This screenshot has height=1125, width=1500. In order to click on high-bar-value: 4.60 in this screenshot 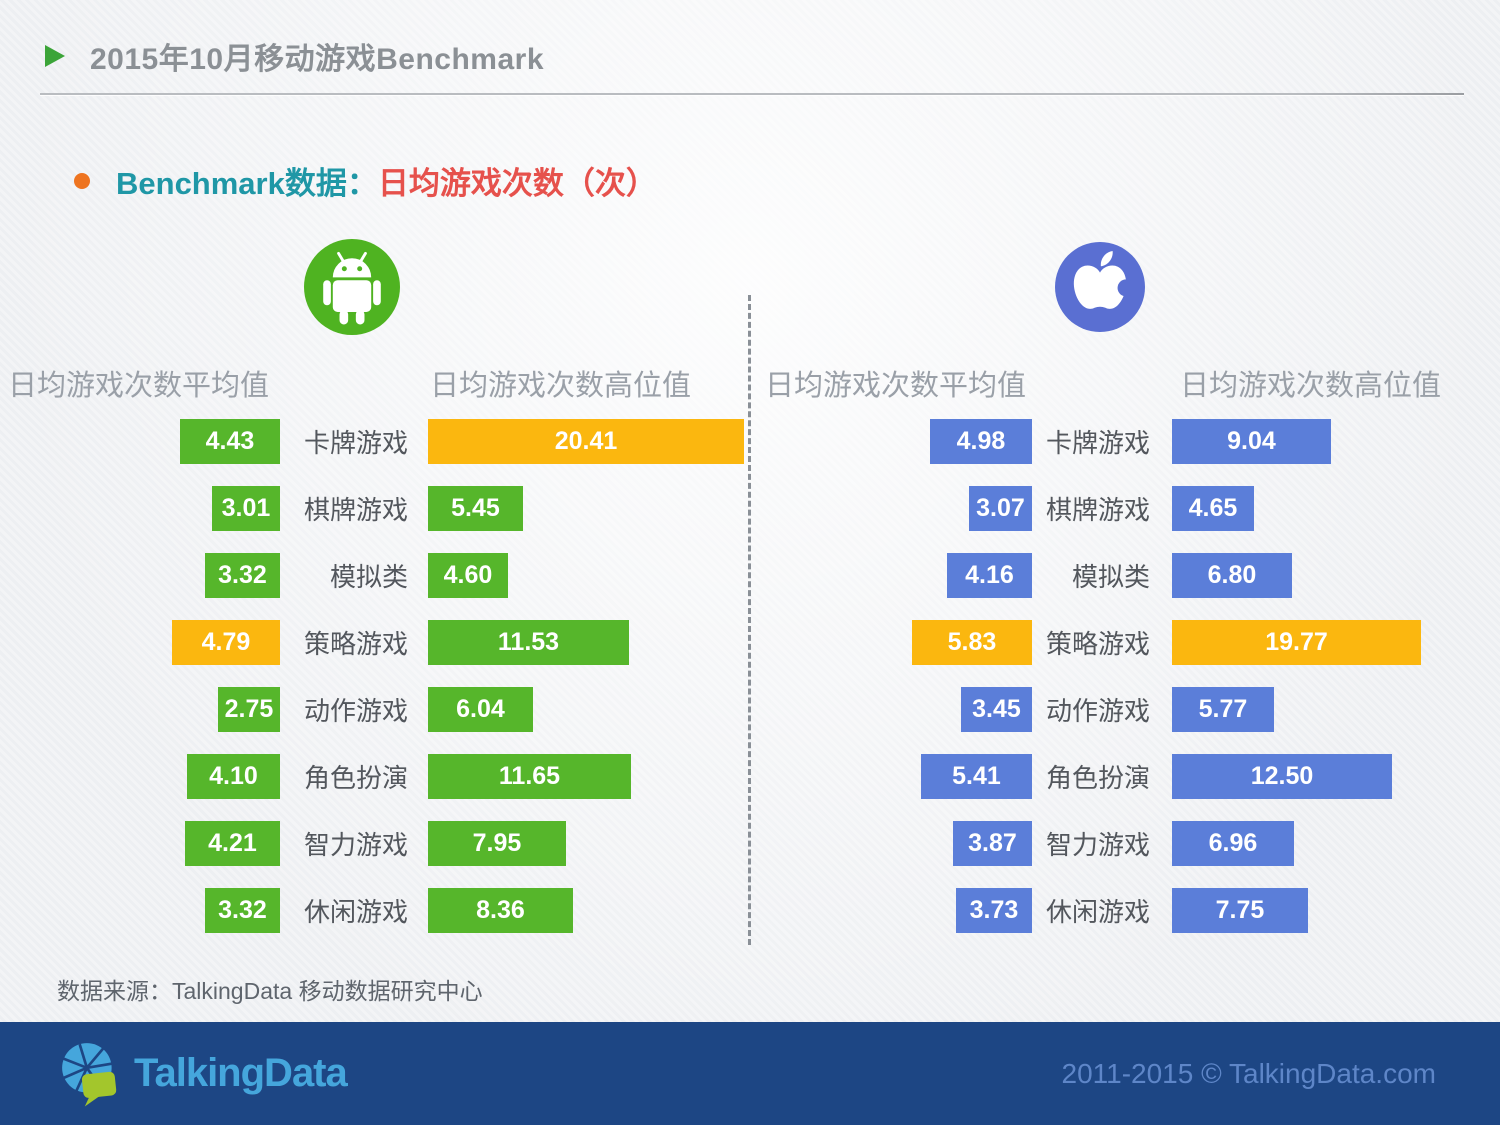, I will do `click(468, 575)`.